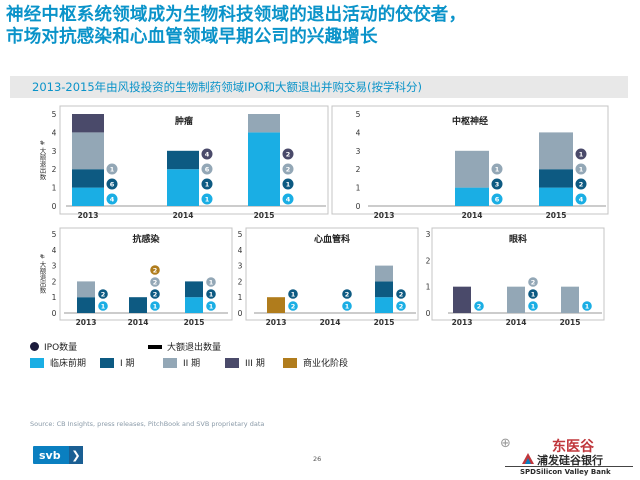 Image resolution: width=640 pixels, height=480 pixels. What do you see at coordinates (54, 234) in the screenshot?
I see `y-tick-label: 5` at bounding box center [54, 234].